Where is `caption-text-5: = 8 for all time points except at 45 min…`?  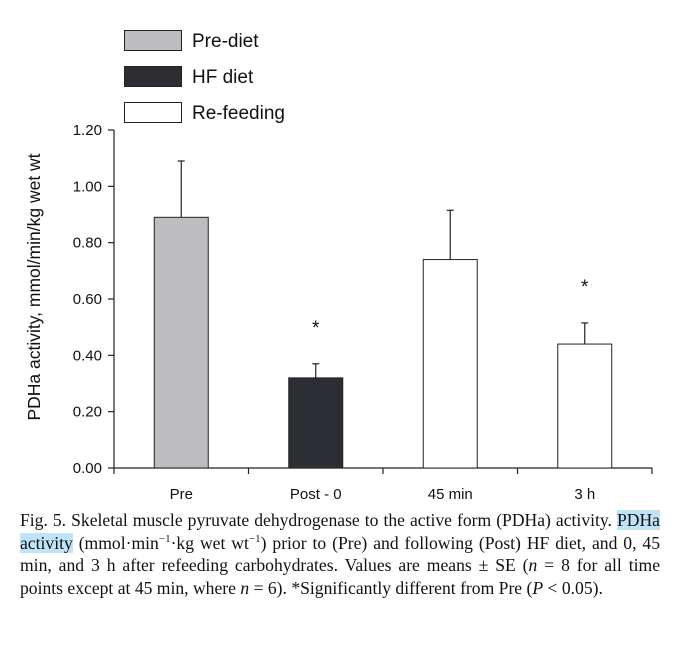 caption-text-5: = 8 for all time points except at 45 min… is located at coordinates (340, 576).